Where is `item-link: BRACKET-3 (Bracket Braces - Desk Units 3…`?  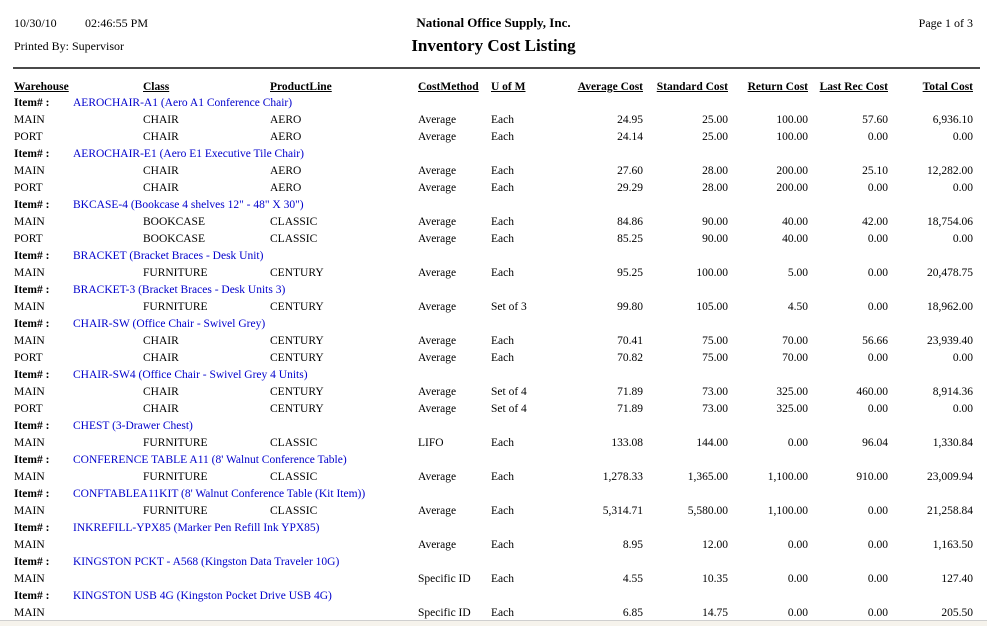
item-link: BRACKET-3 (Bracket Braces - Desk Units 3… is located at coordinates (179, 290).